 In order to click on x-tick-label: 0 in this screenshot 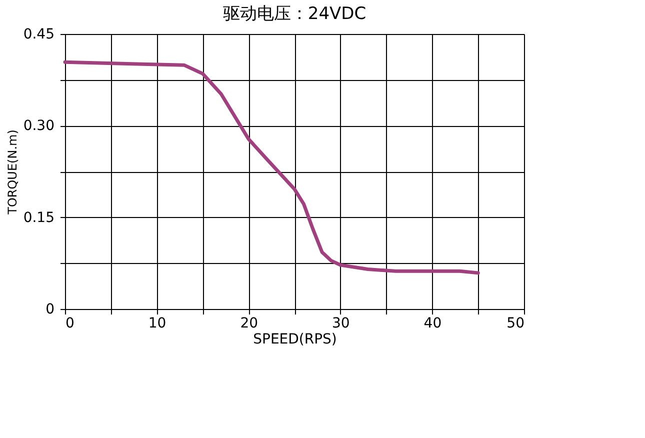, I will do `click(70, 324)`.